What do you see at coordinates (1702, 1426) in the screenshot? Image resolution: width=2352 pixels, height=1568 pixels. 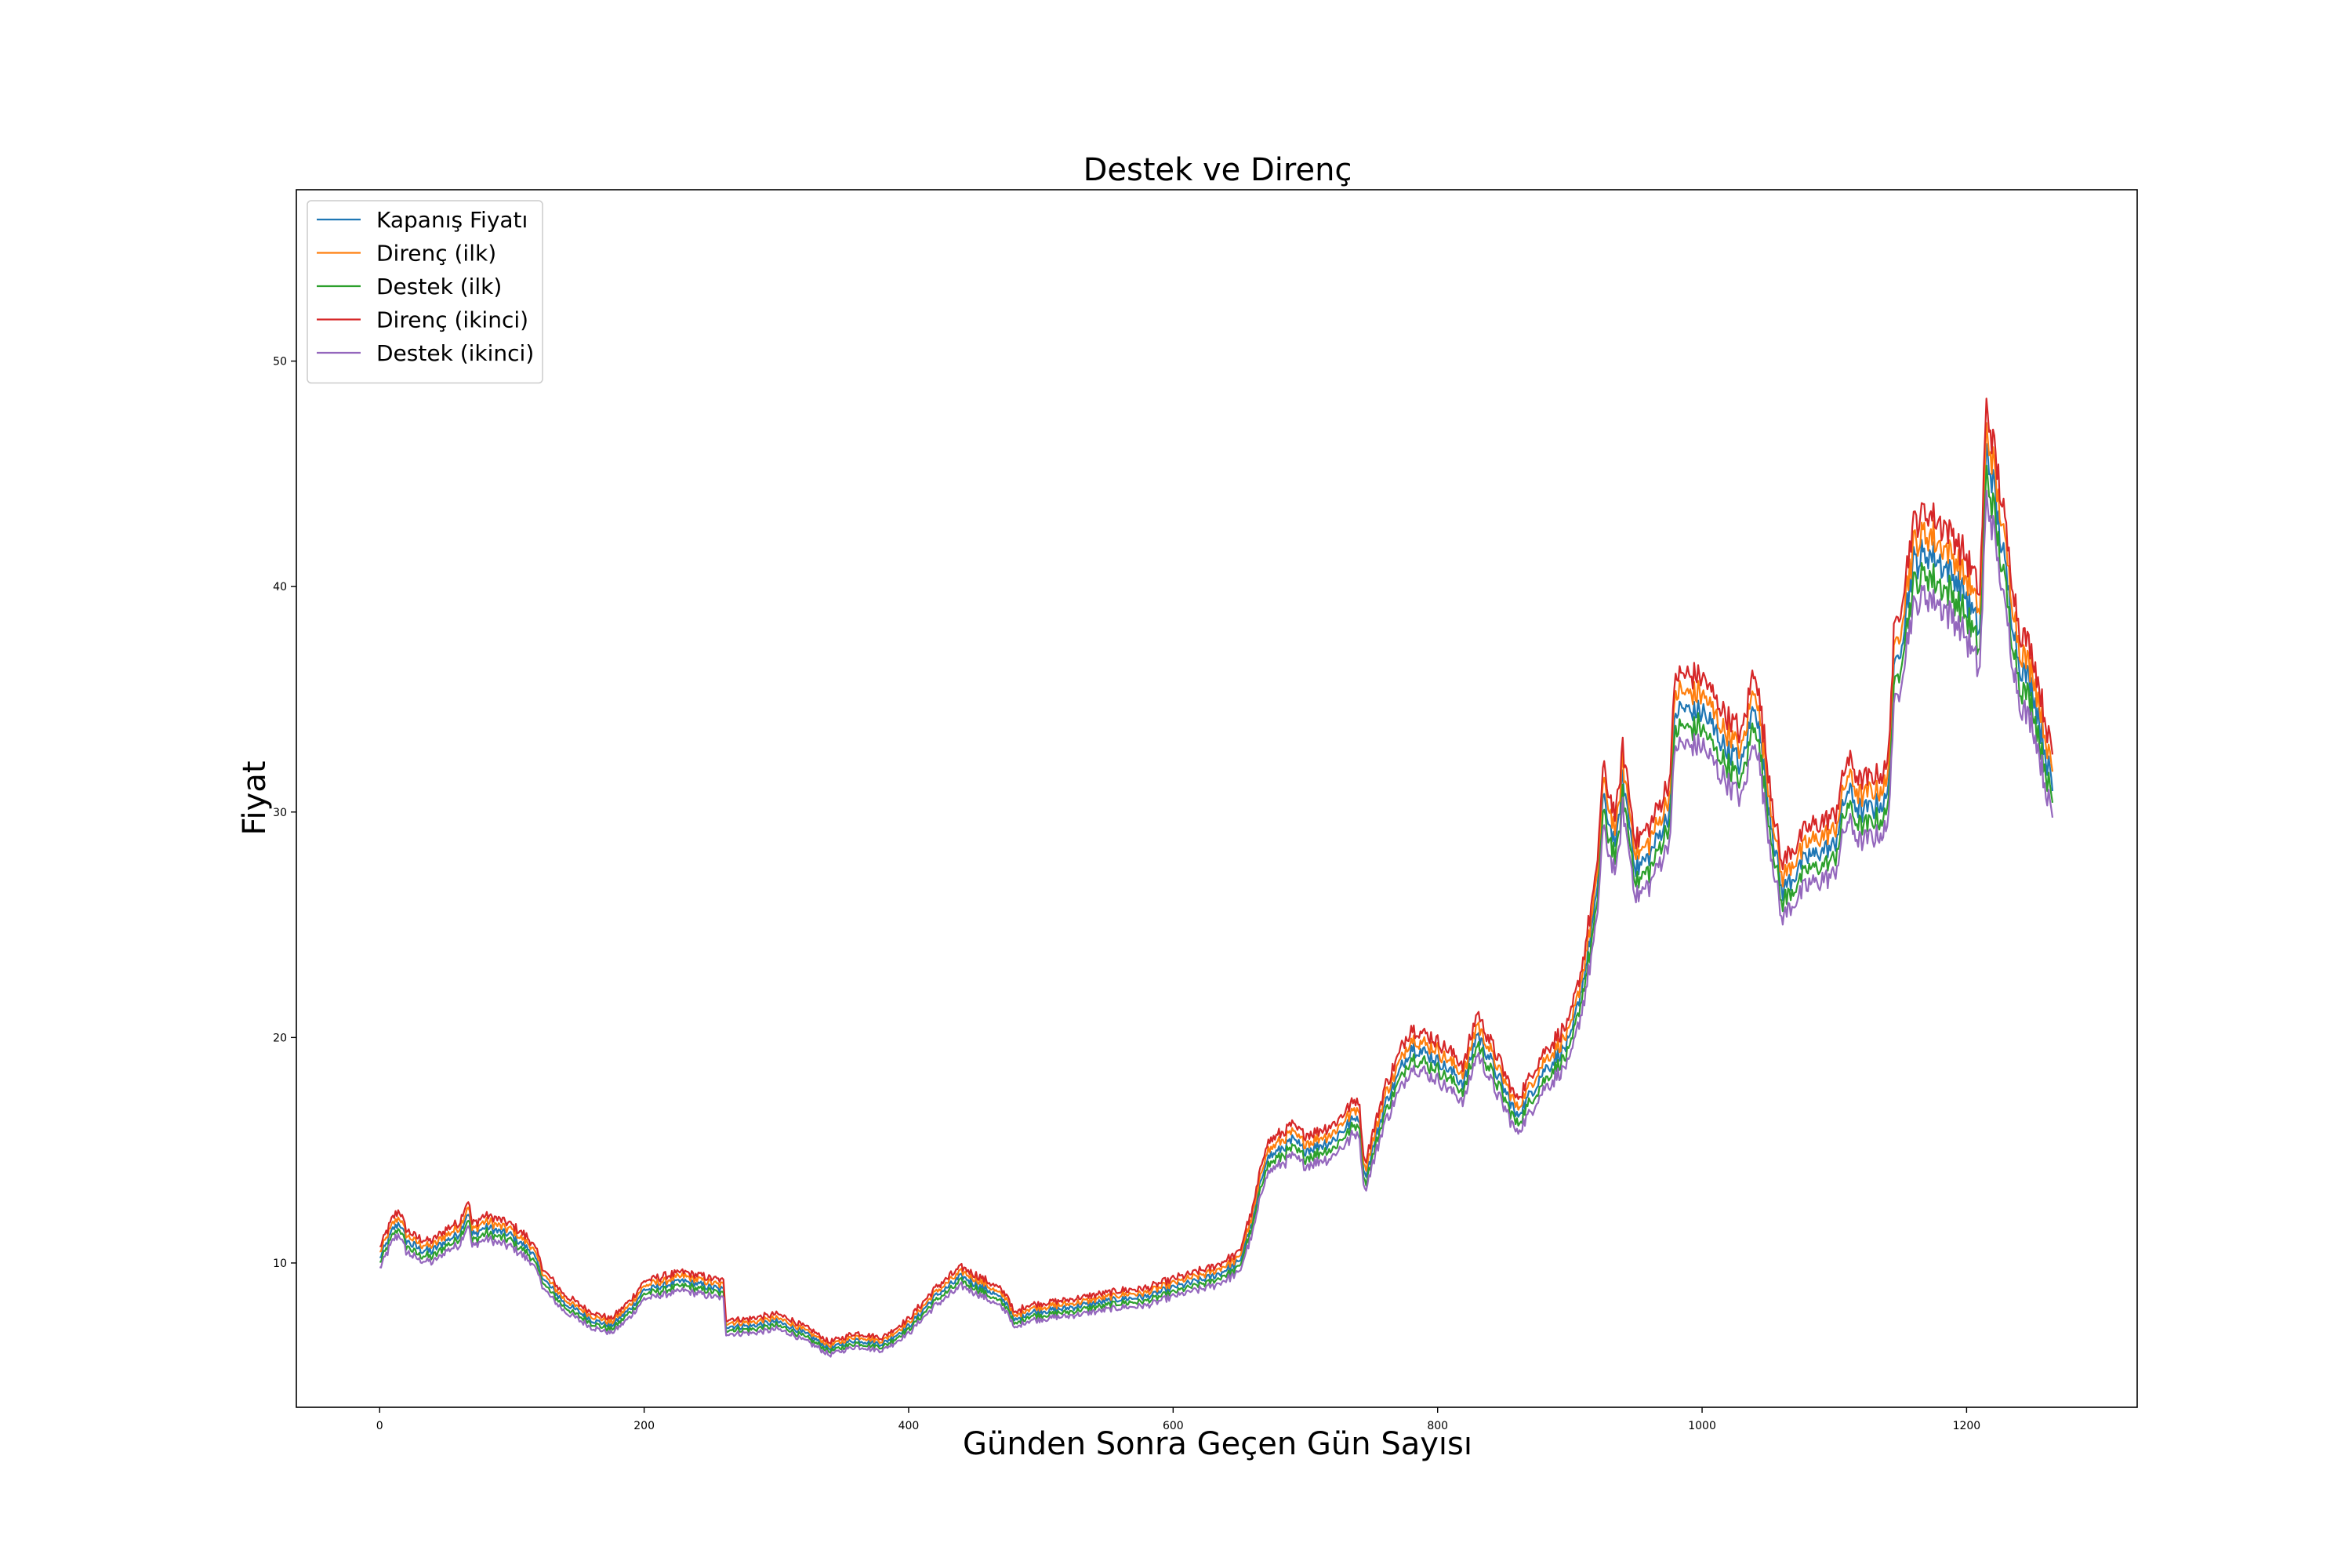 I see `x-tick-label: 1000` at bounding box center [1702, 1426].